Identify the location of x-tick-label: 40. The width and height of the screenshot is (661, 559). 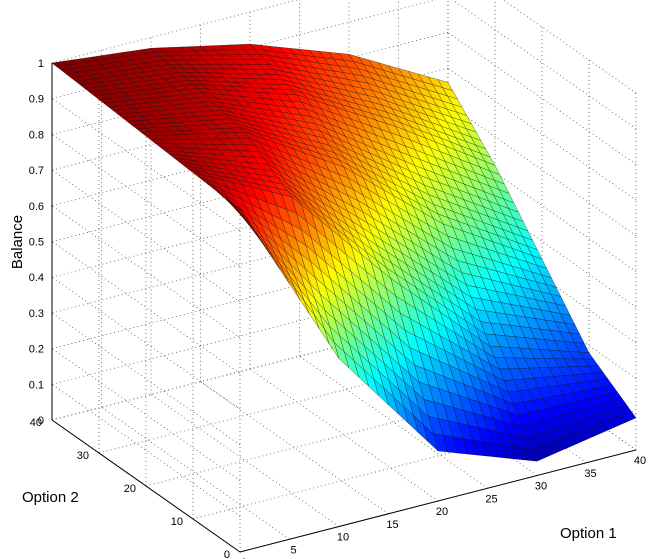
(640, 461).